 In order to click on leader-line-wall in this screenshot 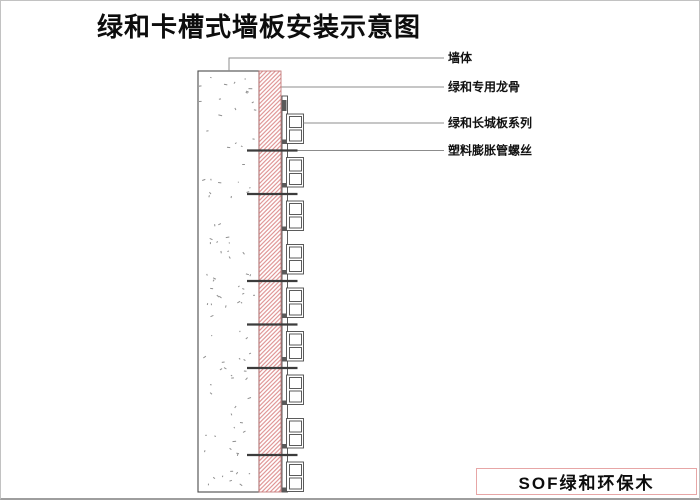, I will do `click(336, 64)`.